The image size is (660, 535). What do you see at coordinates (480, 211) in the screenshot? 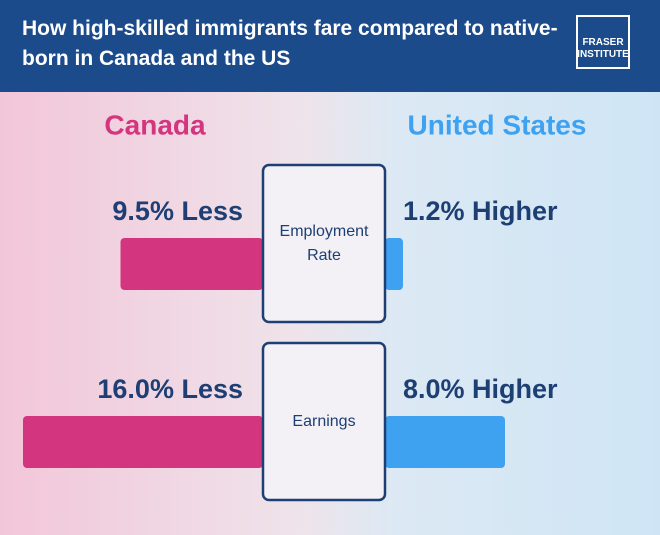
I see `value-label: 1.2% Higher` at bounding box center [480, 211].